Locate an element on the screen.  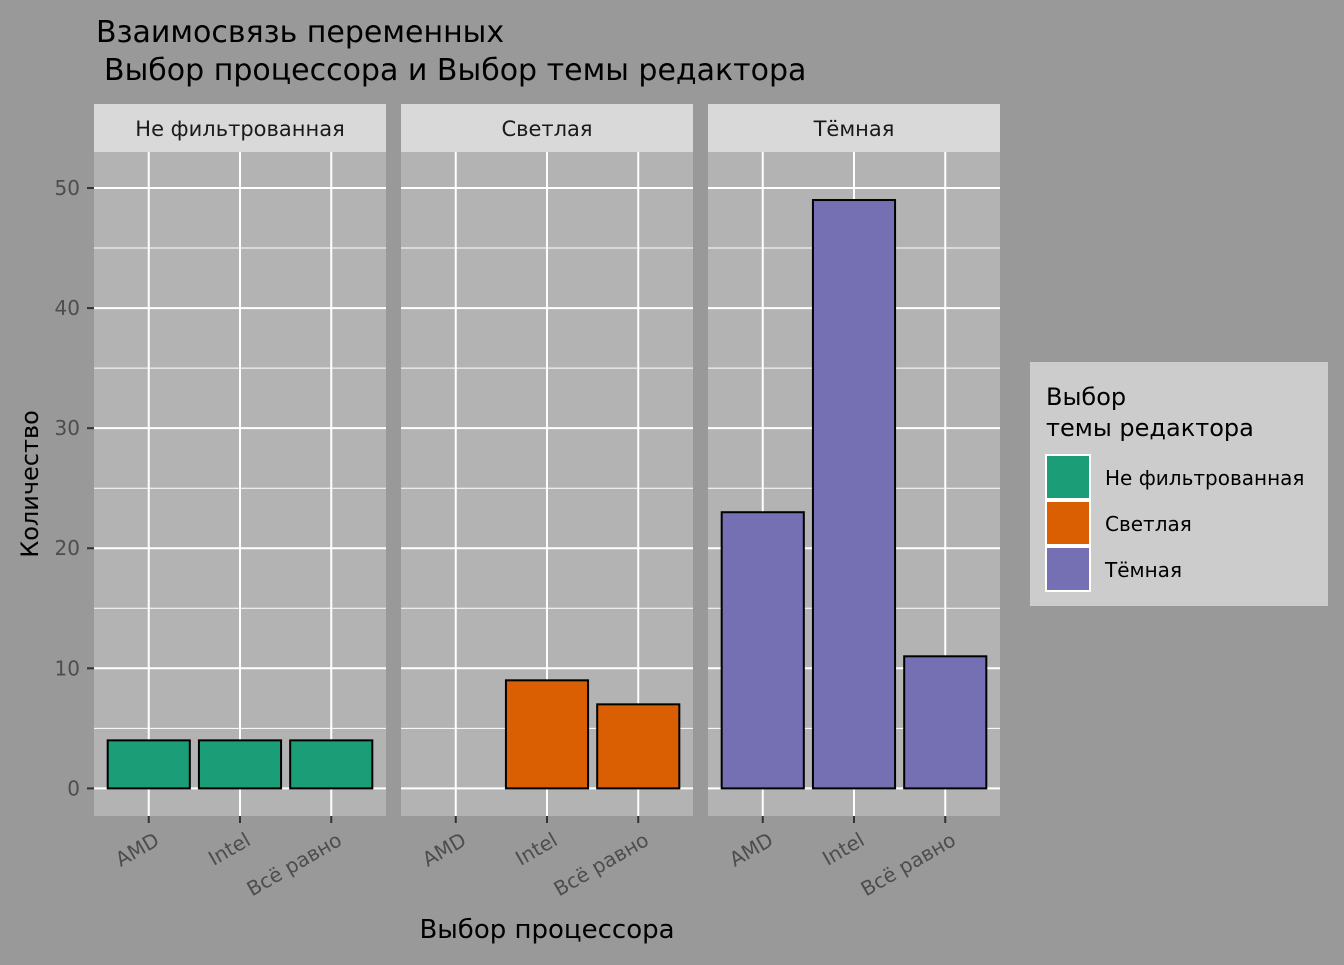
x-axis-label: Выбор процессора is located at coordinates (546, 930).